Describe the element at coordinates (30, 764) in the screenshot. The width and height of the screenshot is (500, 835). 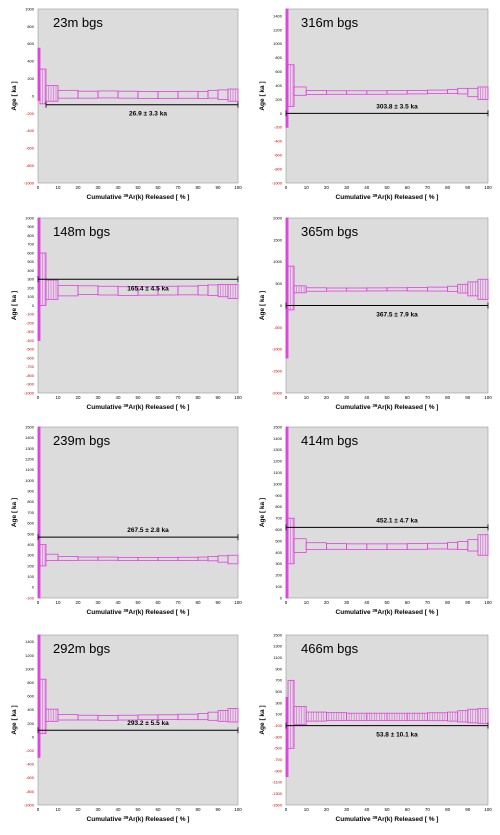
I see `y-tick-label: -400` at that location.